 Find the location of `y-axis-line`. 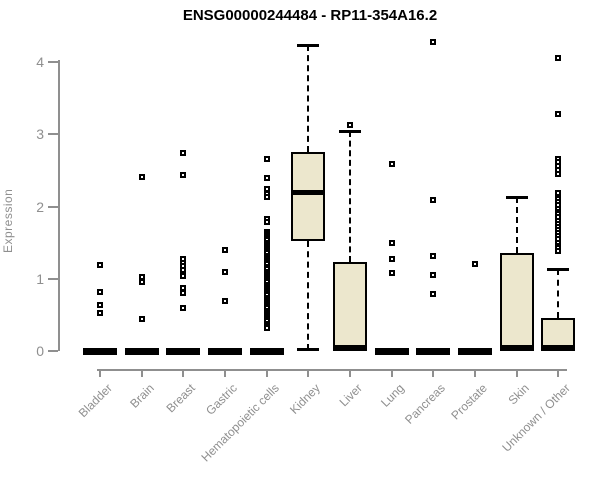

y-axis-line is located at coordinates (59, 205).